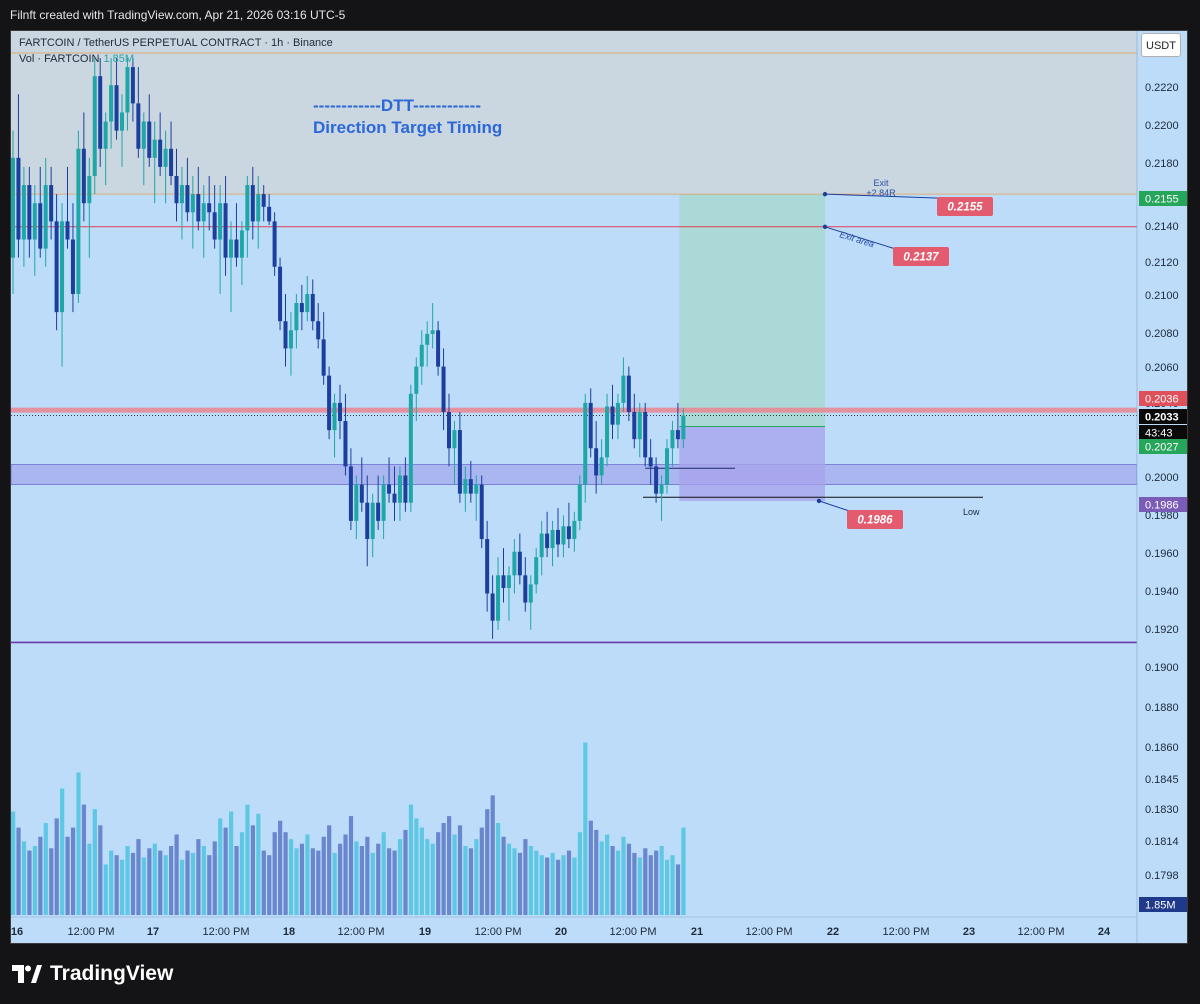 The width and height of the screenshot is (1200, 1004). What do you see at coordinates (1162, 506) in the screenshot?
I see `price-badge: 0.1986` at bounding box center [1162, 506].